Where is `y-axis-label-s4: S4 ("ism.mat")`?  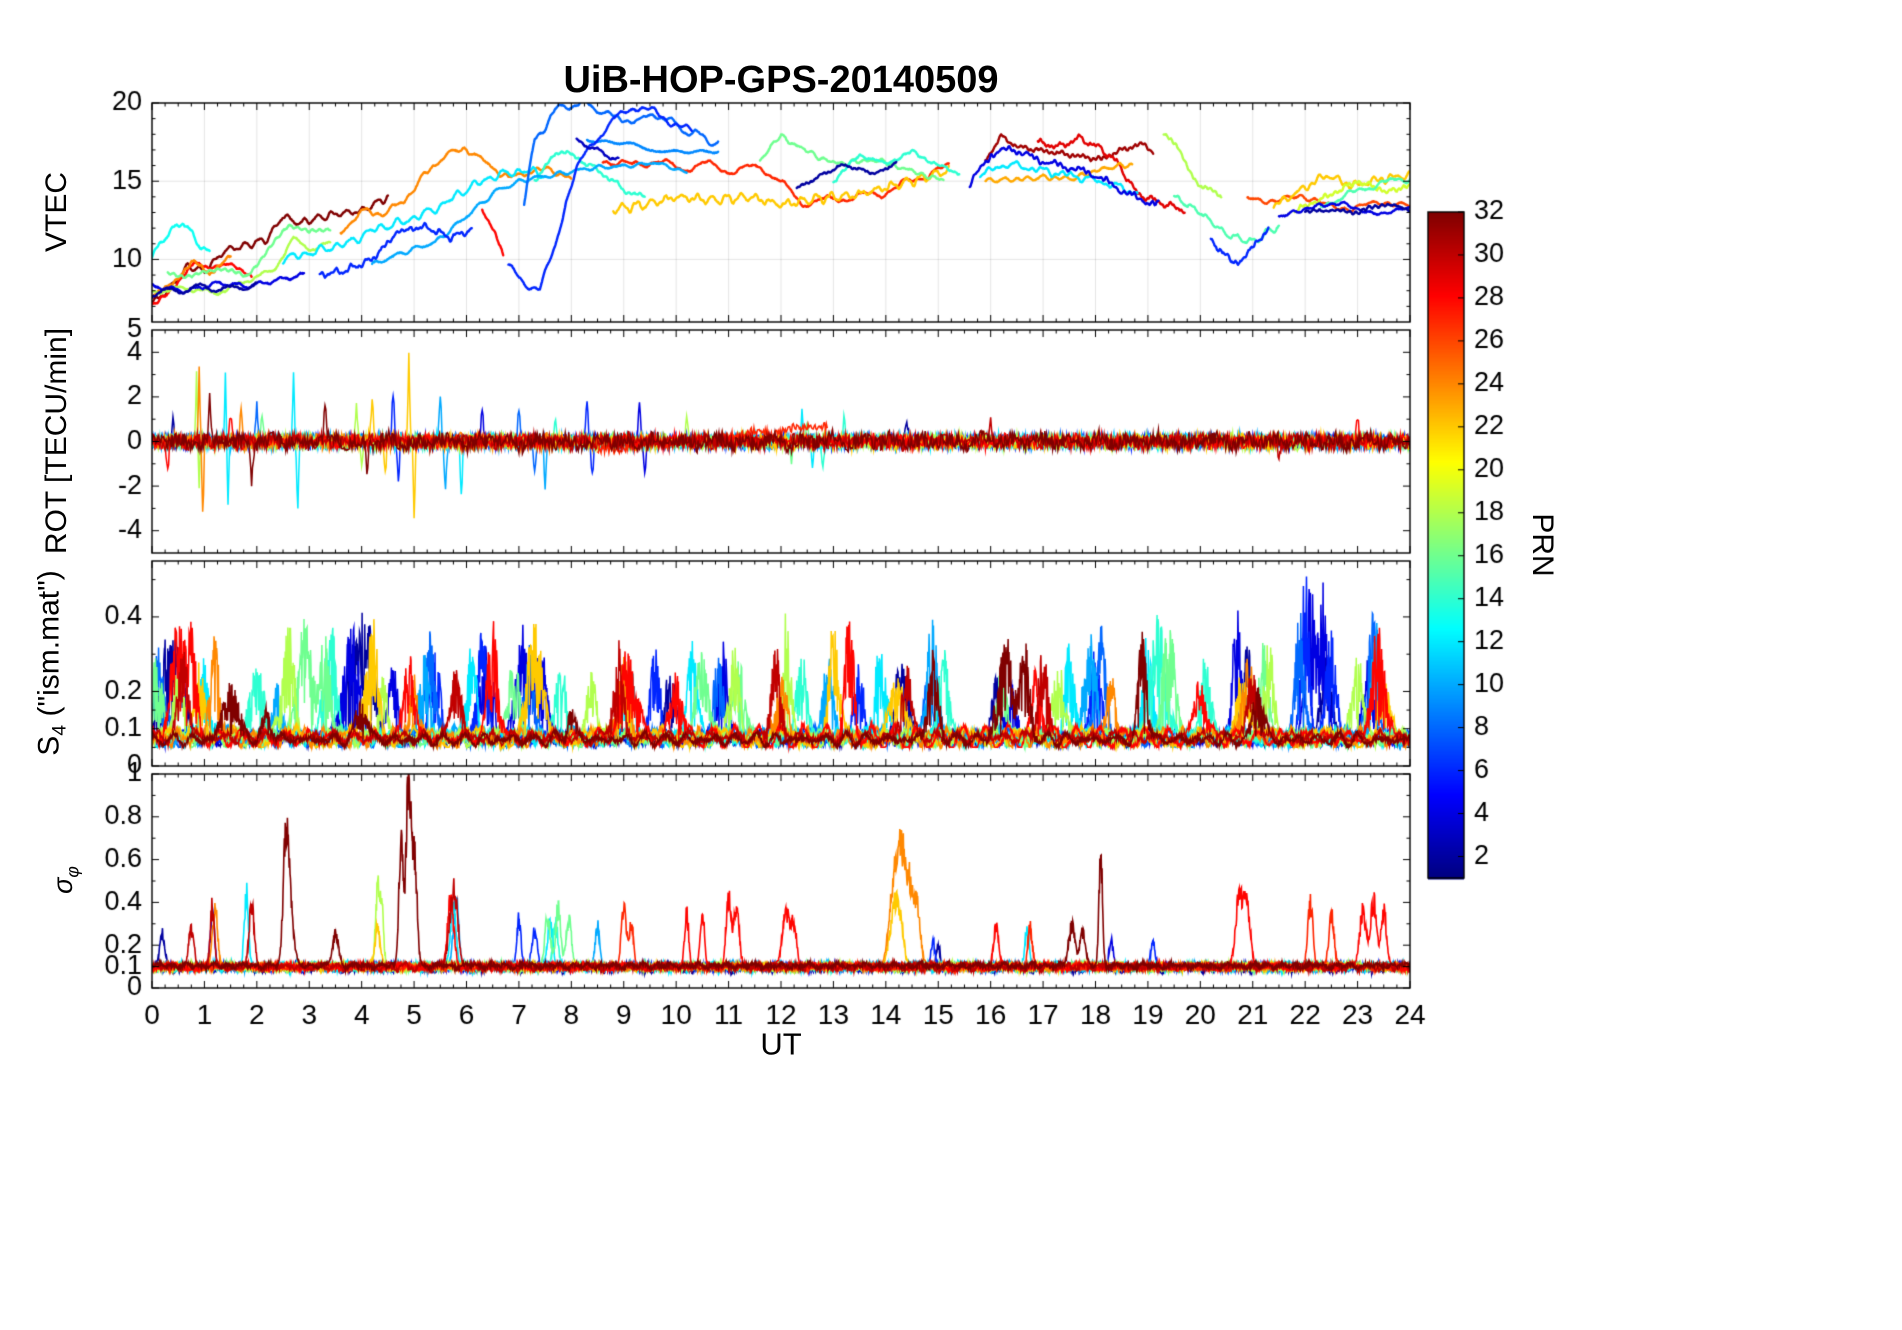
y-axis-label-s4: S4 ("ism.mat") is located at coordinates (51, 663).